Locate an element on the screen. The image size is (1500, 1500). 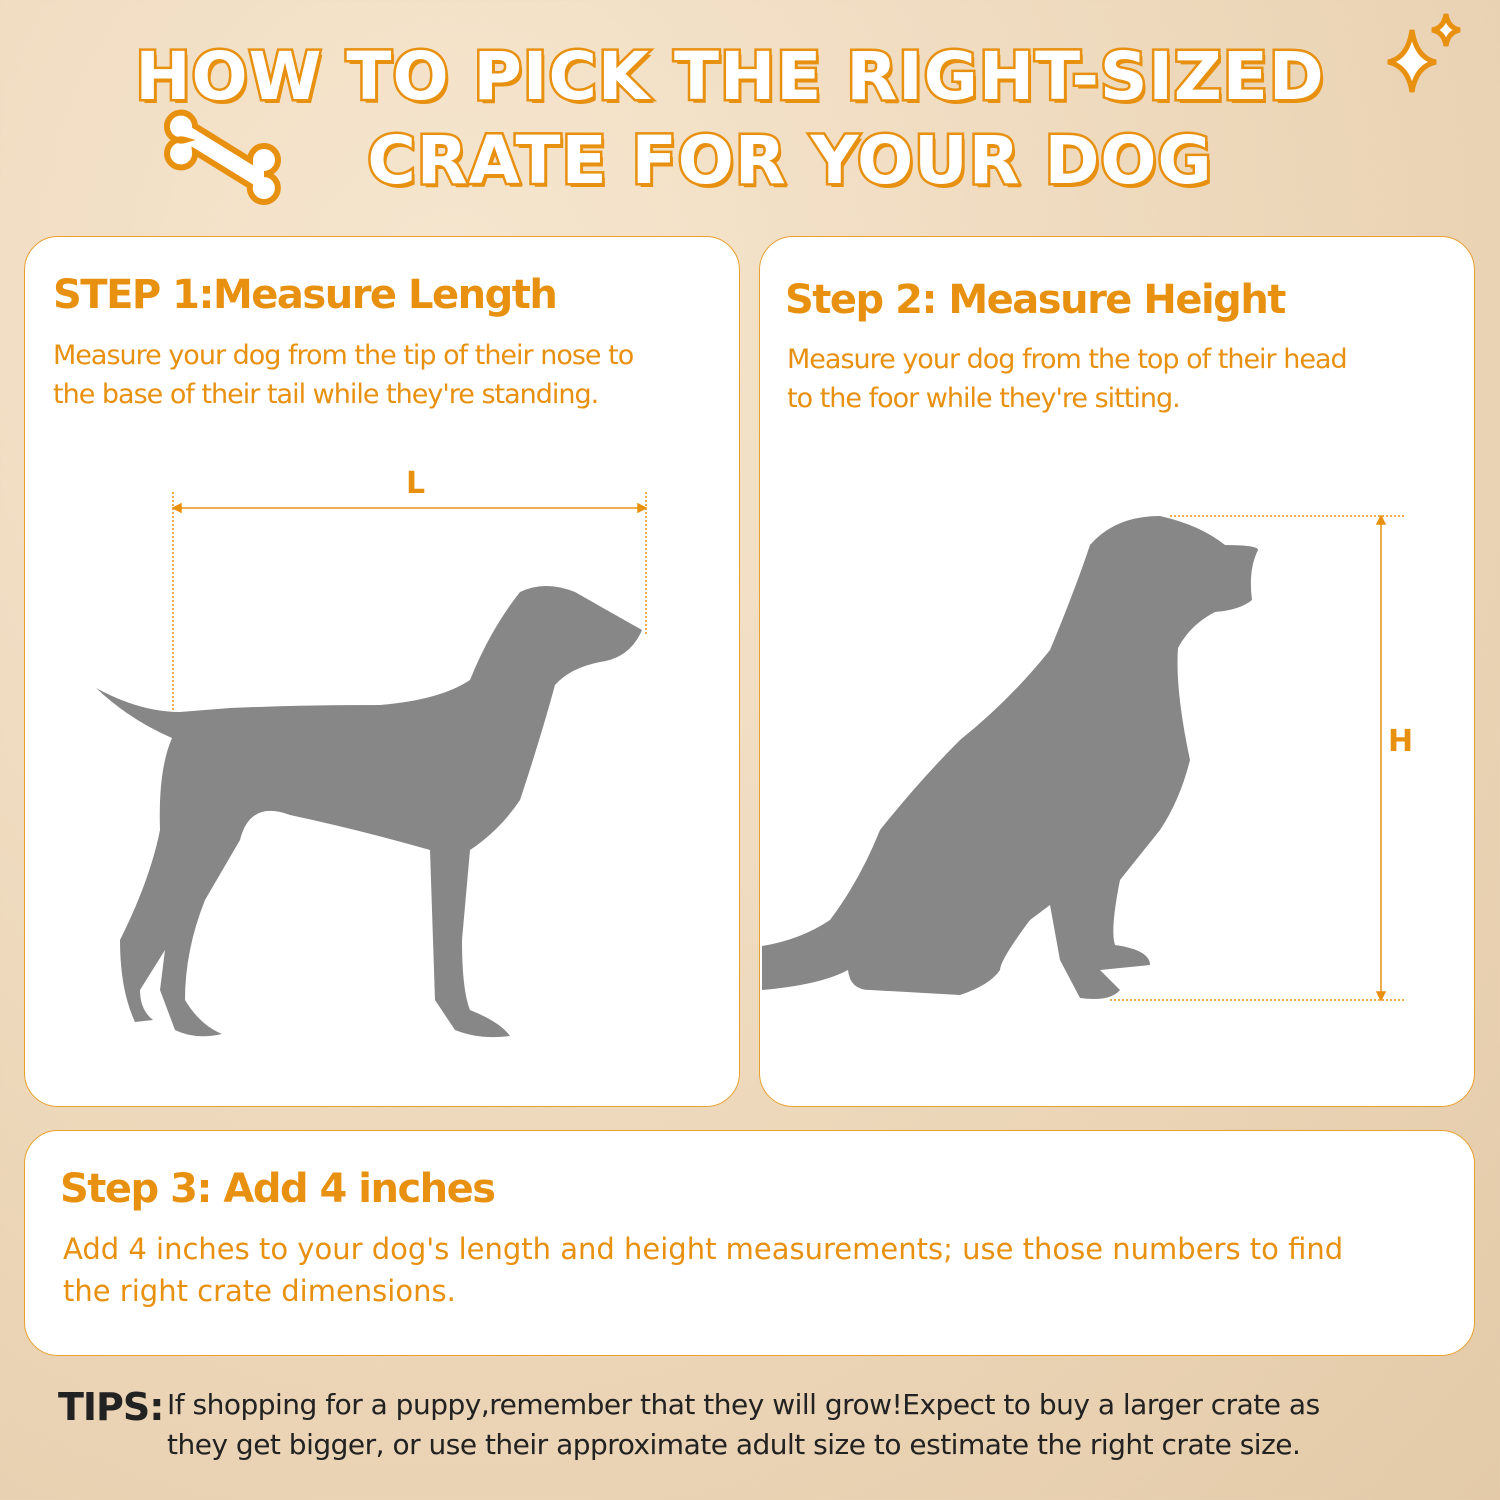
step3-card is located at coordinates (749, 1243).